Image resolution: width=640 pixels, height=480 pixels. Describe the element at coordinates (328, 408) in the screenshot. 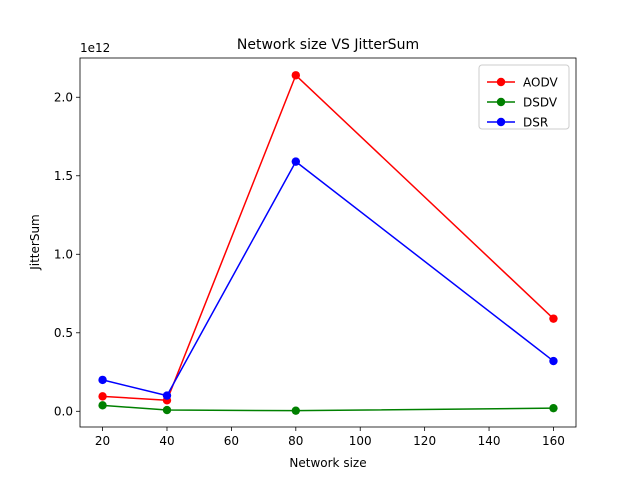

I see `series-line-dsdv` at that location.